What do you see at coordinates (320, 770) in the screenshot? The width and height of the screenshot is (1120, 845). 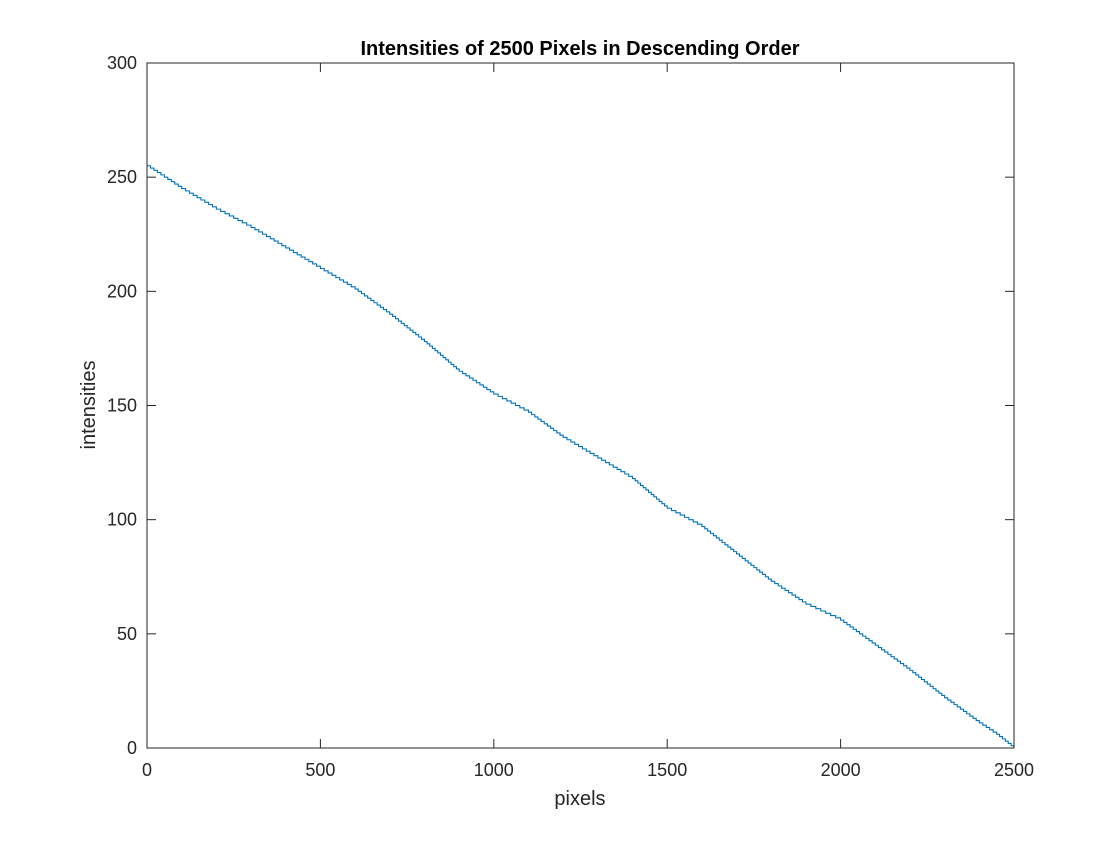 I see `x-tick-label: 500` at bounding box center [320, 770].